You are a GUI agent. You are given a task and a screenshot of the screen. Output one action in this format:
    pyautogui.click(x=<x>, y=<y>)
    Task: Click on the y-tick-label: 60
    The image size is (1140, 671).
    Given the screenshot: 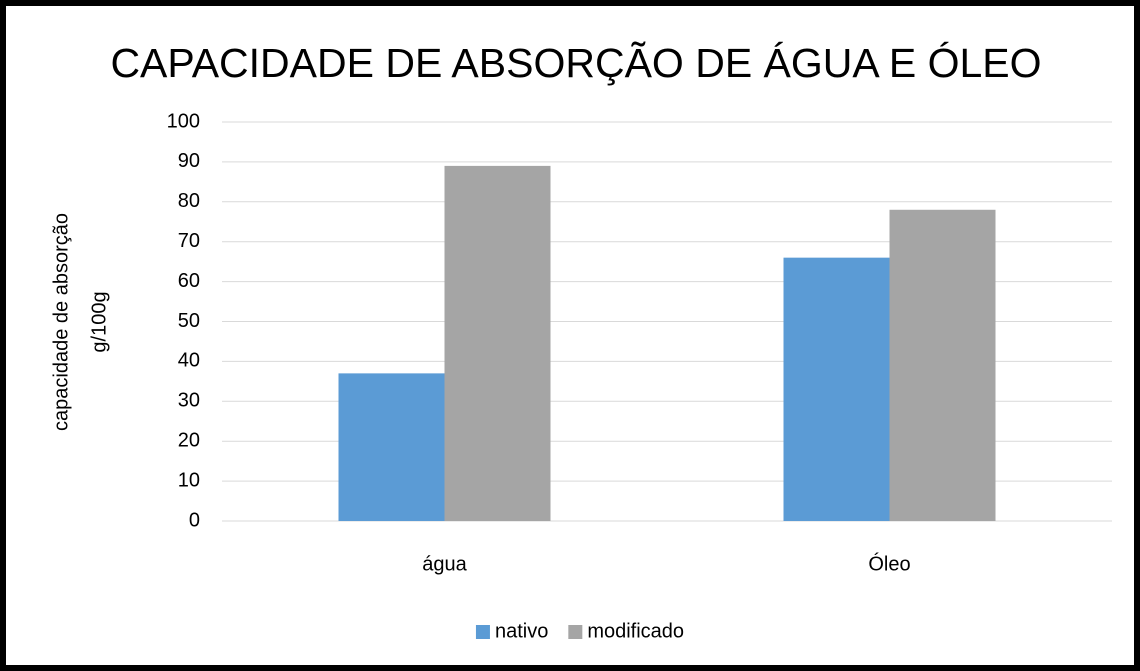 What is the action you would take?
    pyautogui.click(x=189, y=281)
    